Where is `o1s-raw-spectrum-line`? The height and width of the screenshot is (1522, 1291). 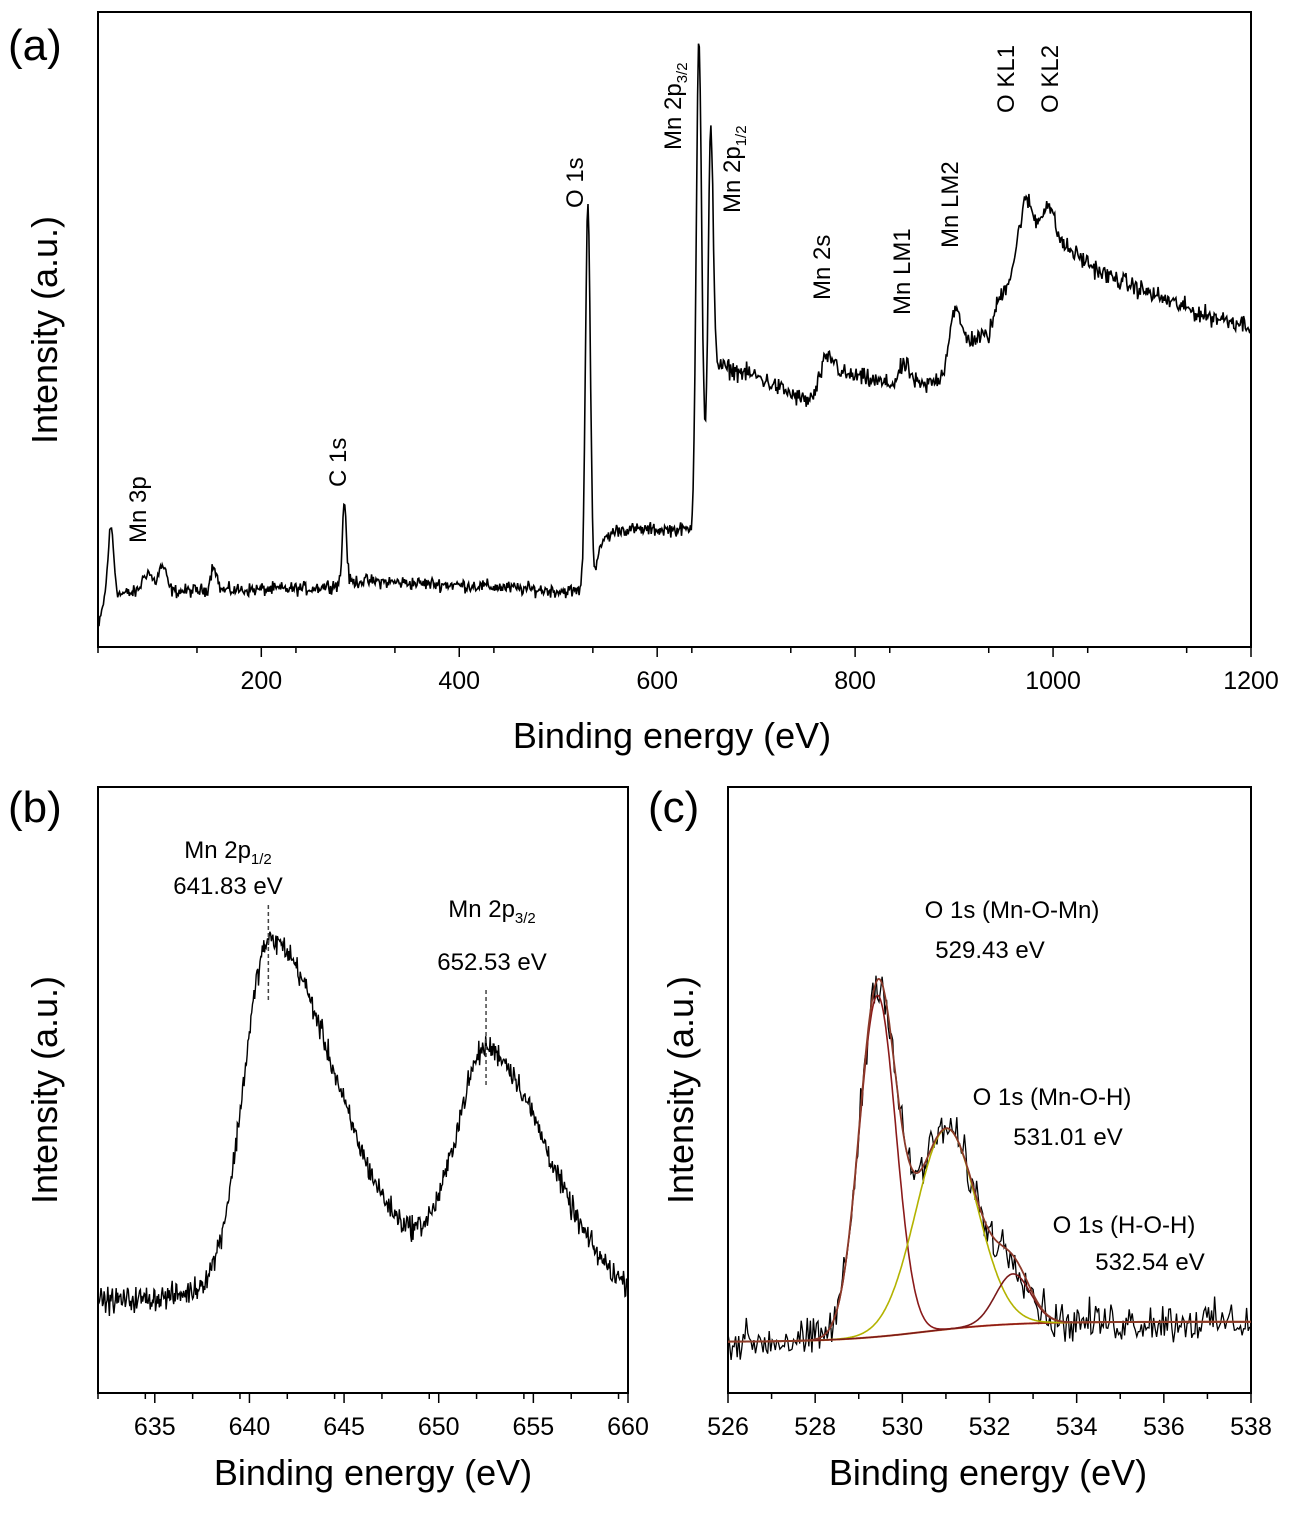 o1s-raw-spectrum-line is located at coordinates (989, 1167).